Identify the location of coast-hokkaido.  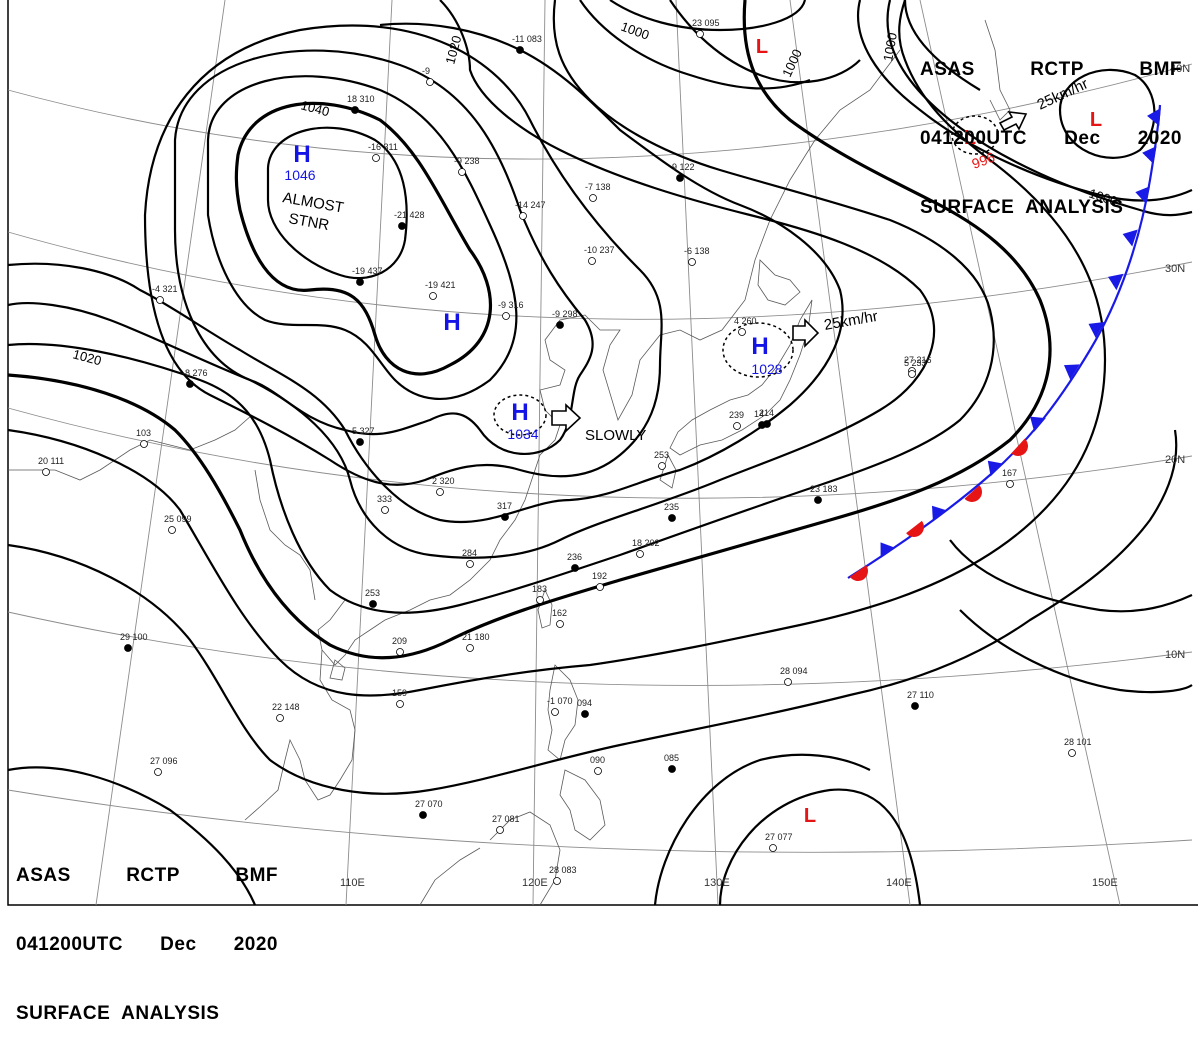
(779, 282).